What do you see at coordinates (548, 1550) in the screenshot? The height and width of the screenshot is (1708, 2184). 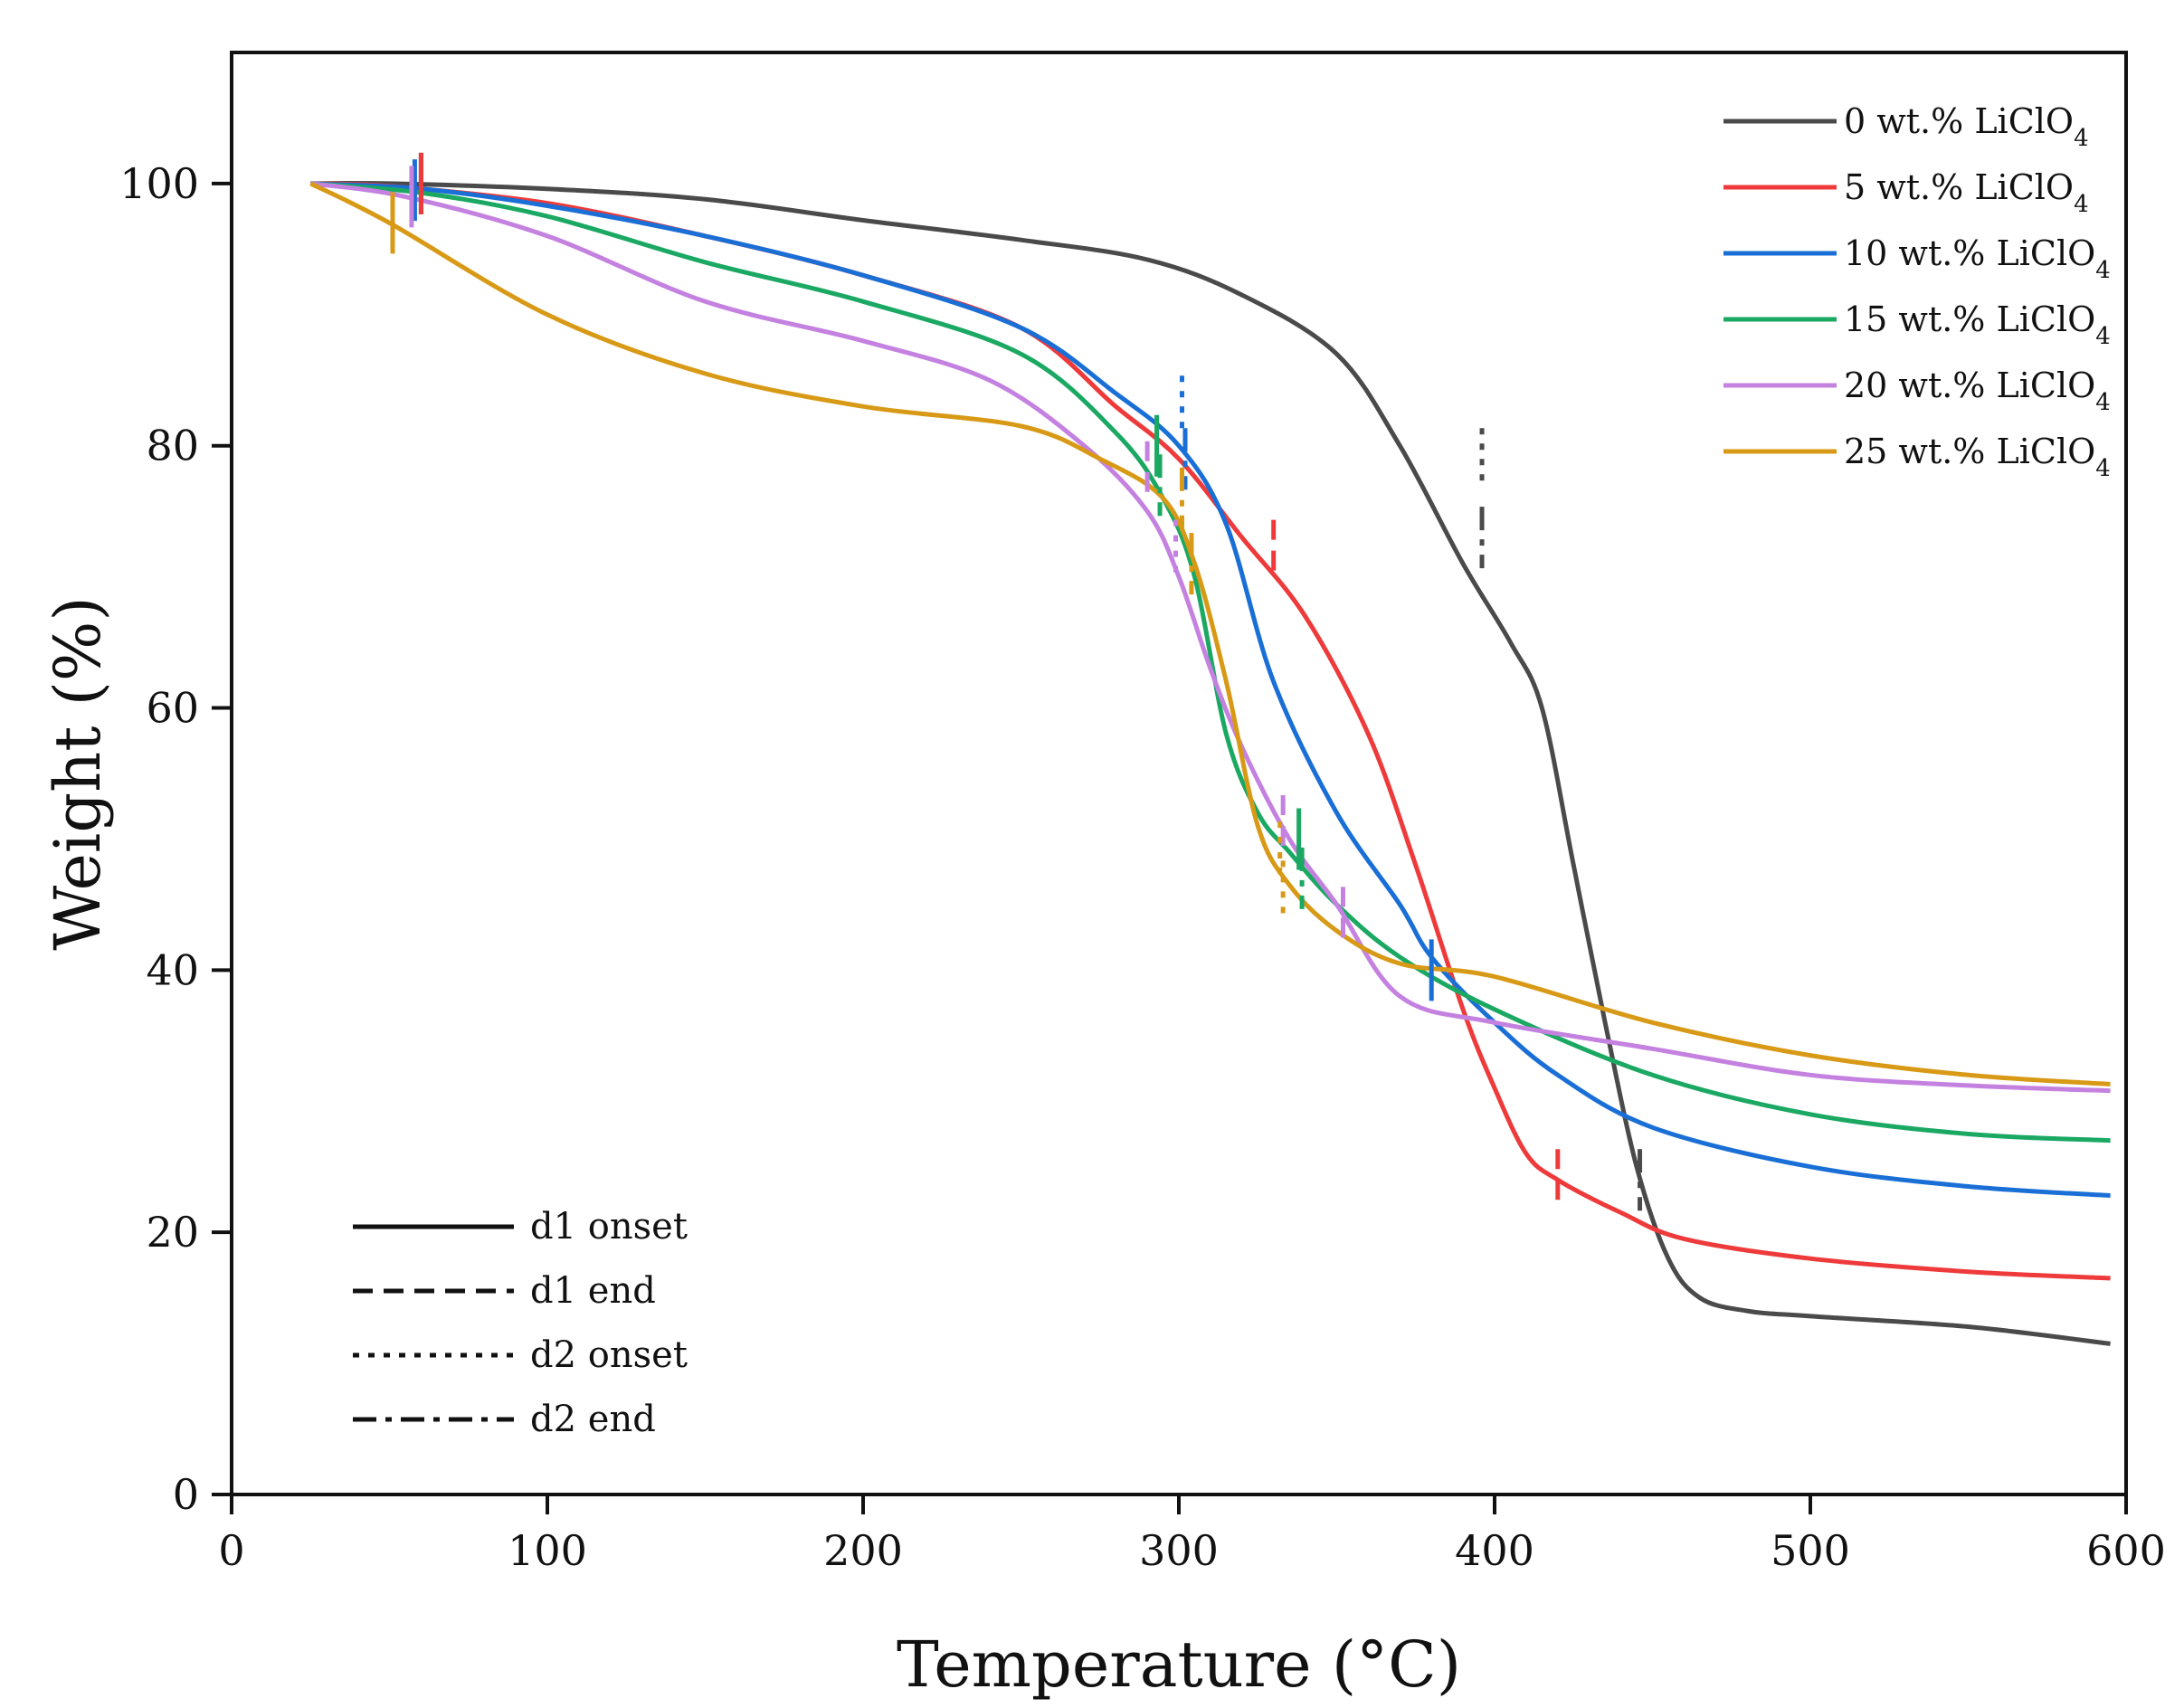 I see `x-tick-label: 100` at bounding box center [548, 1550].